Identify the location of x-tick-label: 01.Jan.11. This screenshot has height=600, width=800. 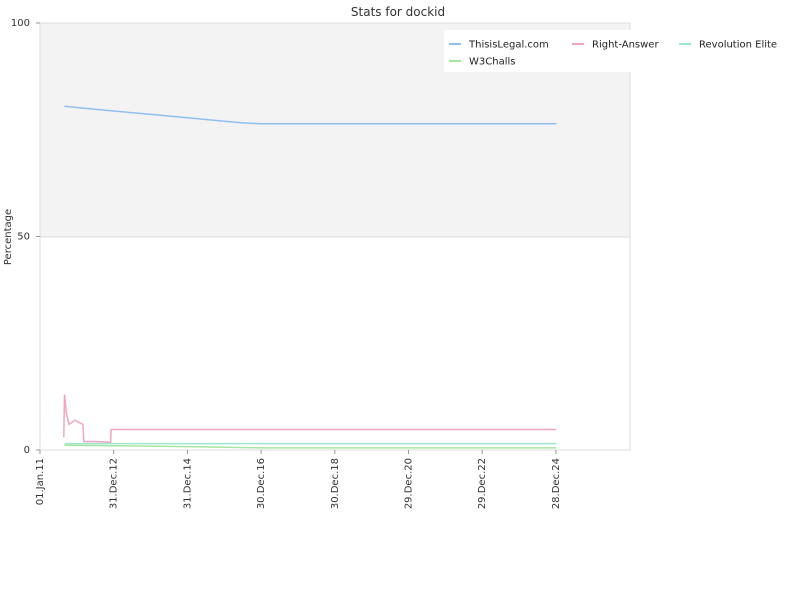
(40, 481).